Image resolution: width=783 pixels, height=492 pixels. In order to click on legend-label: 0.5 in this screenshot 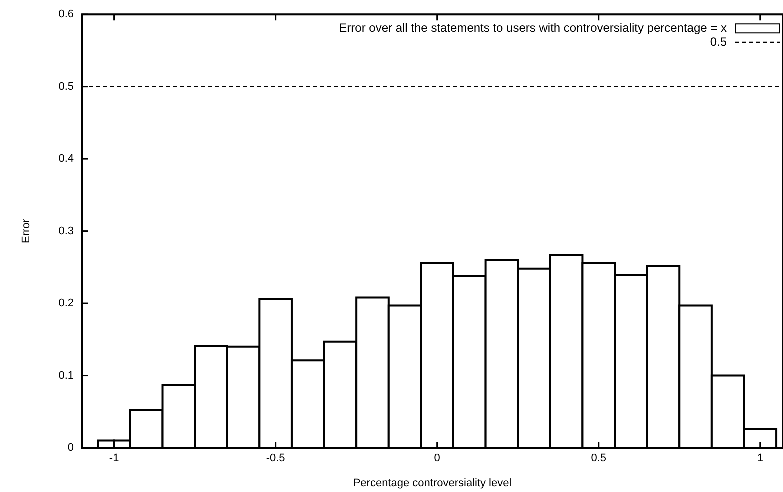, I will do `click(719, 41)`.